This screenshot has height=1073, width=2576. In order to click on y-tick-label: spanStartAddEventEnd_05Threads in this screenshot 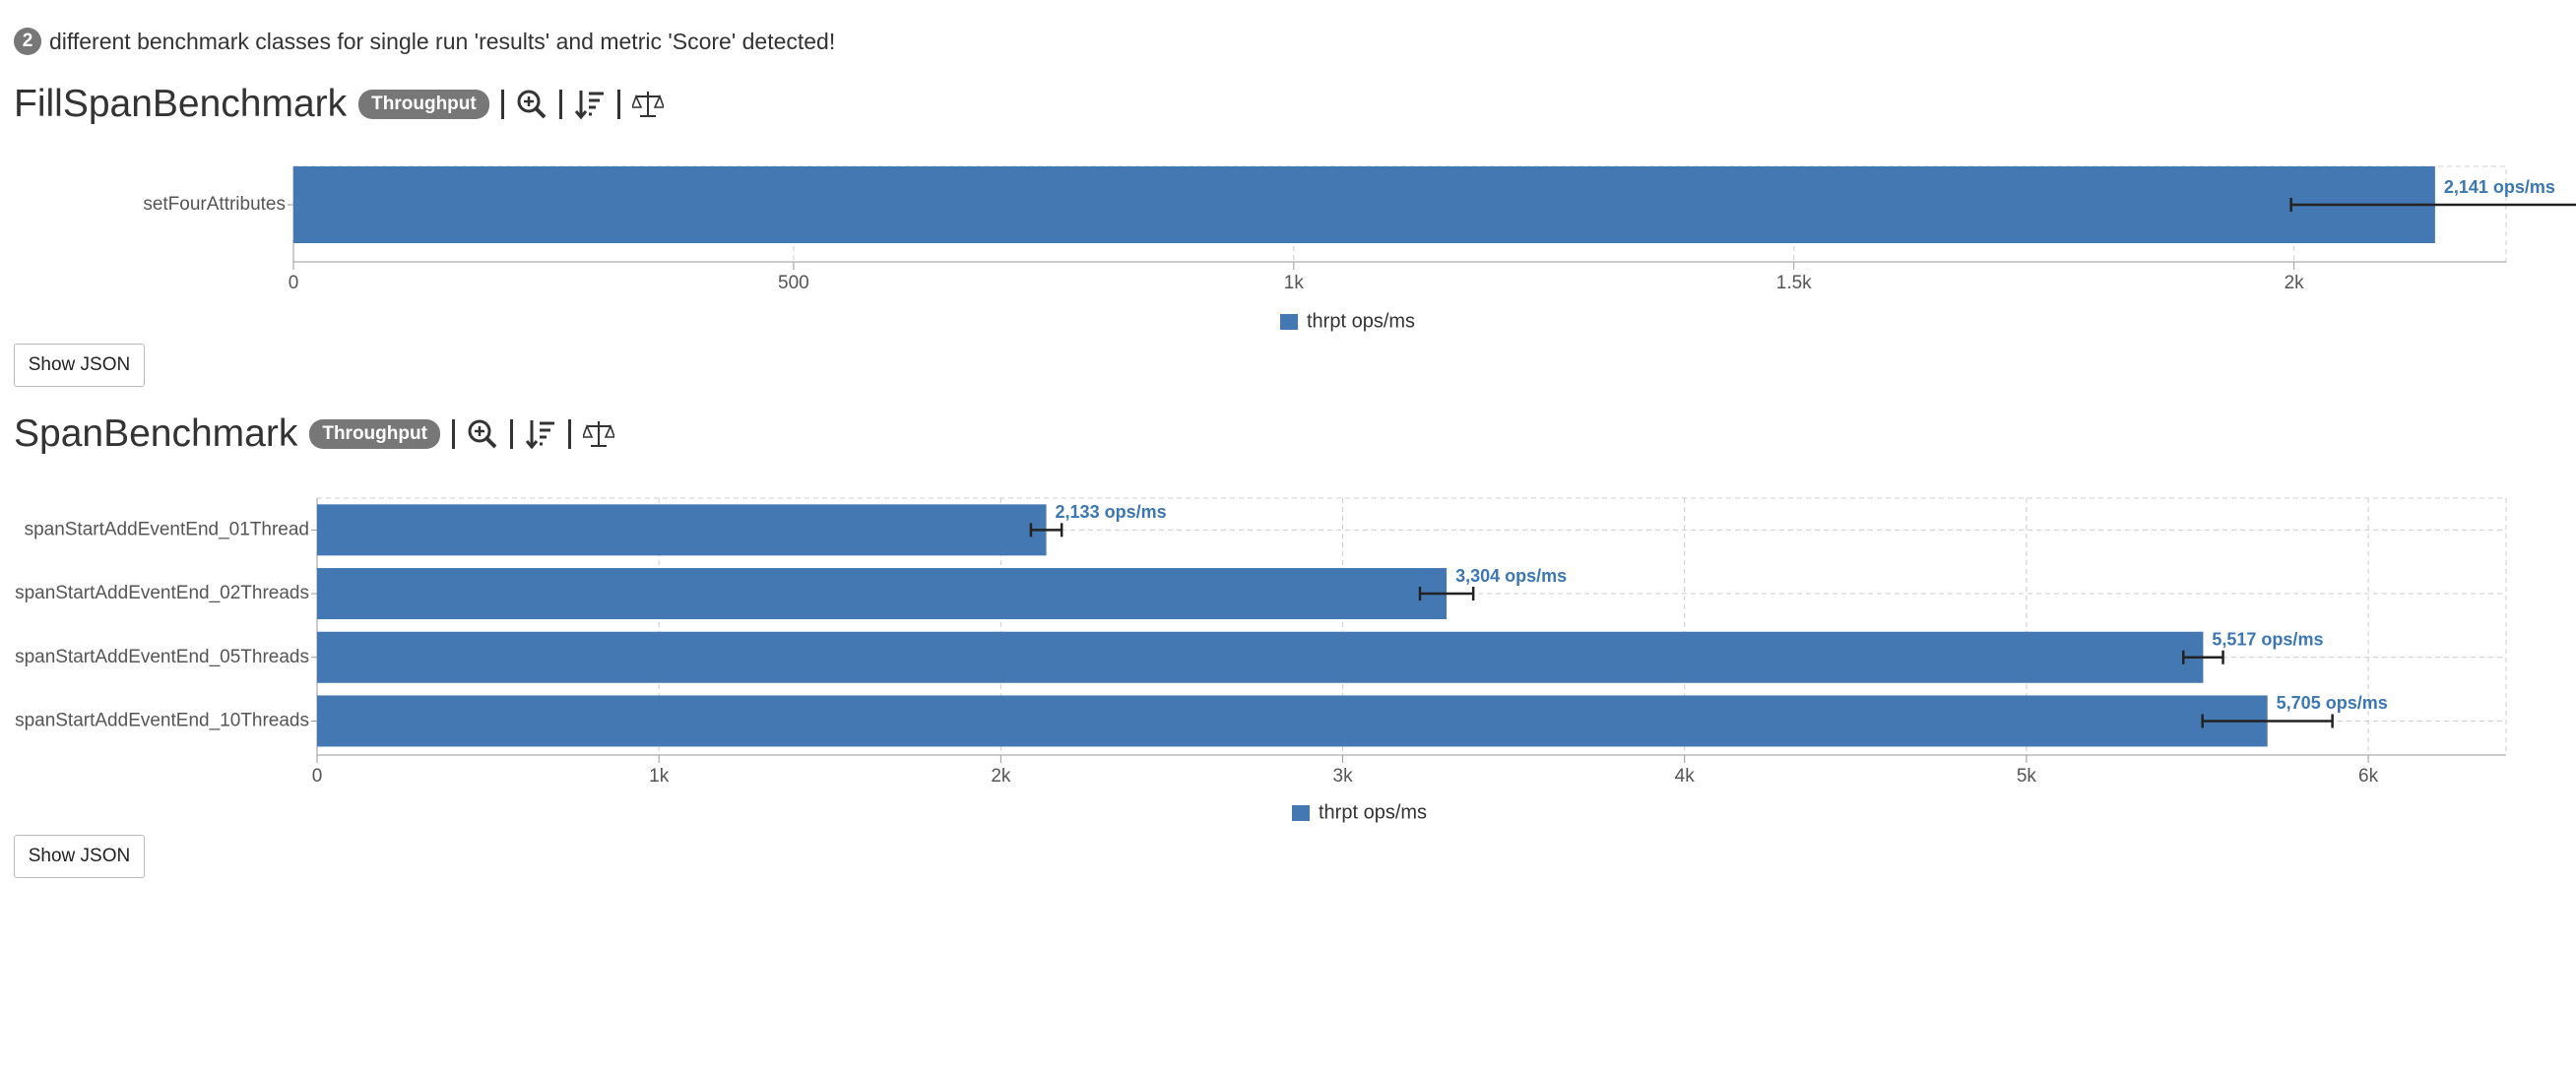, I will do `click(162, 657)`.